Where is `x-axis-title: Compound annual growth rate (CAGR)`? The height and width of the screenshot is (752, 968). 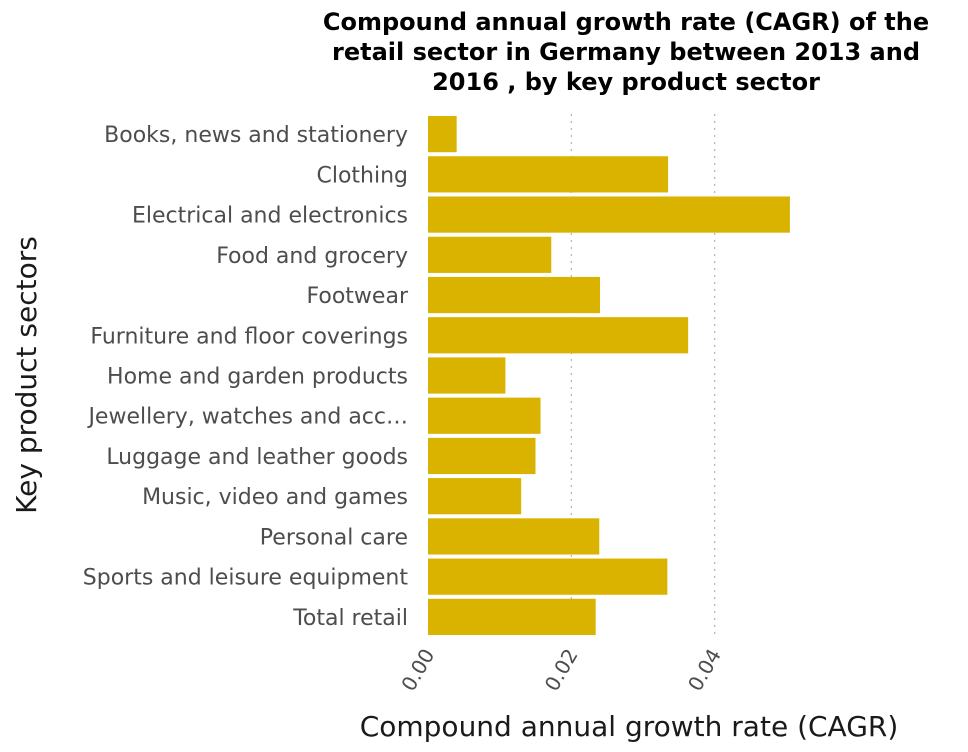
x-axis-title: Compound annual growth rate (CAGR) is located at coordinates (629, 726).